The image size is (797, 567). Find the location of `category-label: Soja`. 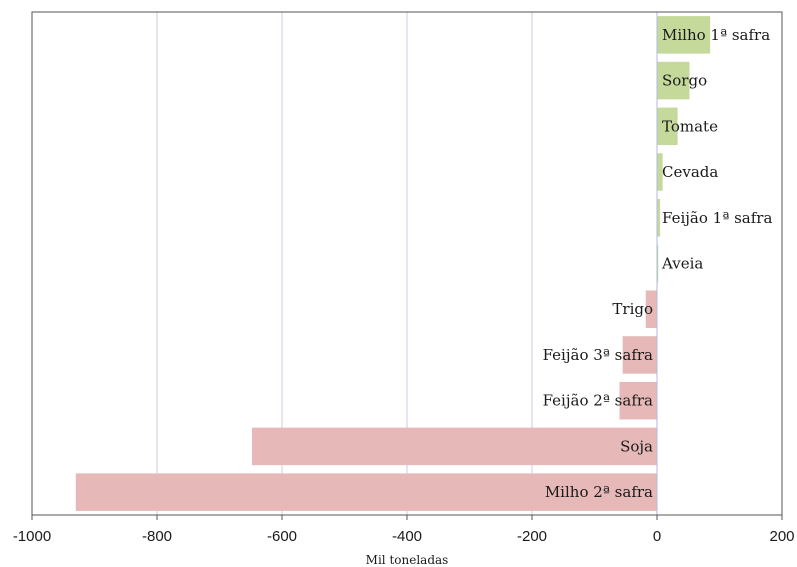

category-label: Soja is located at coordinates (636, 446).